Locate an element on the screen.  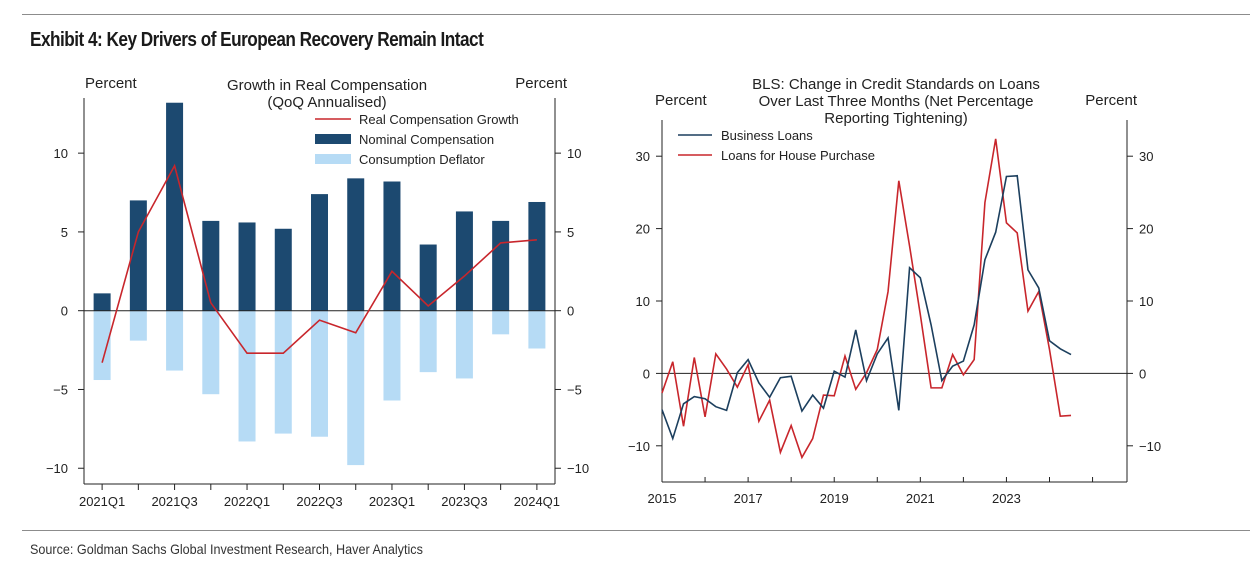
left-chart-ytick-label-left: −5 is located at coordinates (60, 389).